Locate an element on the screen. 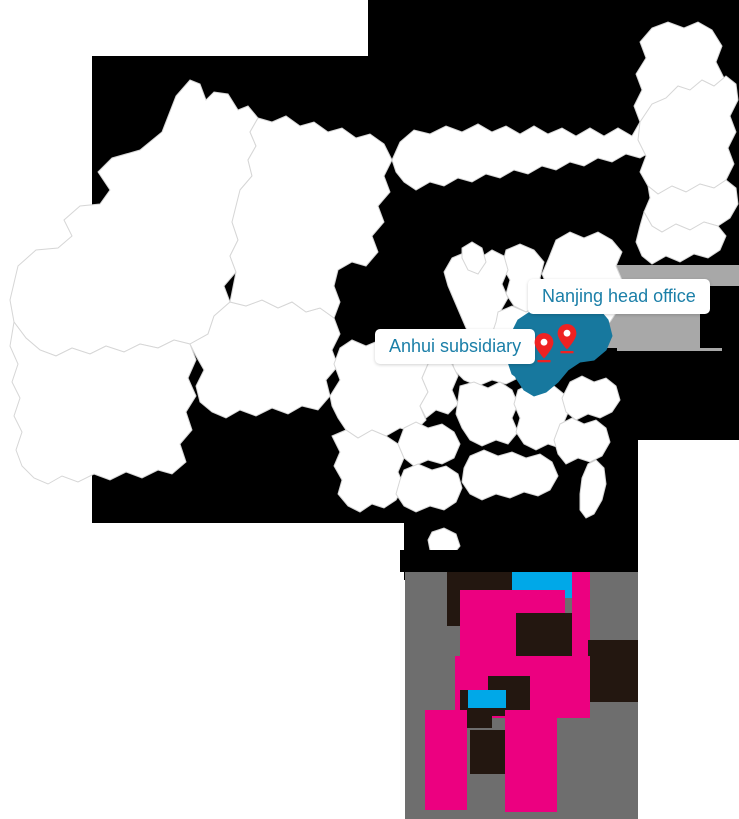  label-nanjing-head-office: Nanjing head office is located at coordinates (619, 296).